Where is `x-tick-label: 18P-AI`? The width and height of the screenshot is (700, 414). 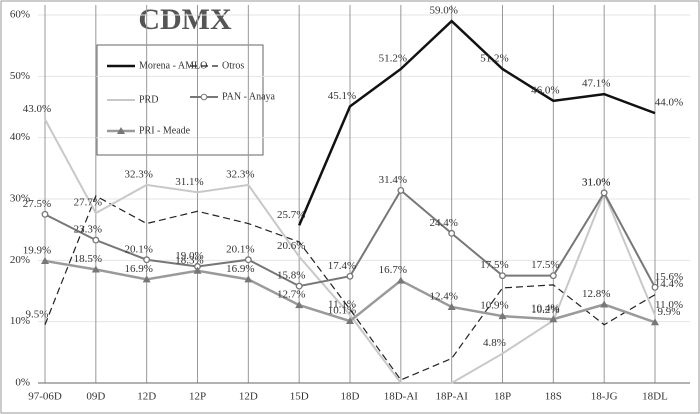
x-tick-label: 18P-AI is located at coordinates (451, 397).